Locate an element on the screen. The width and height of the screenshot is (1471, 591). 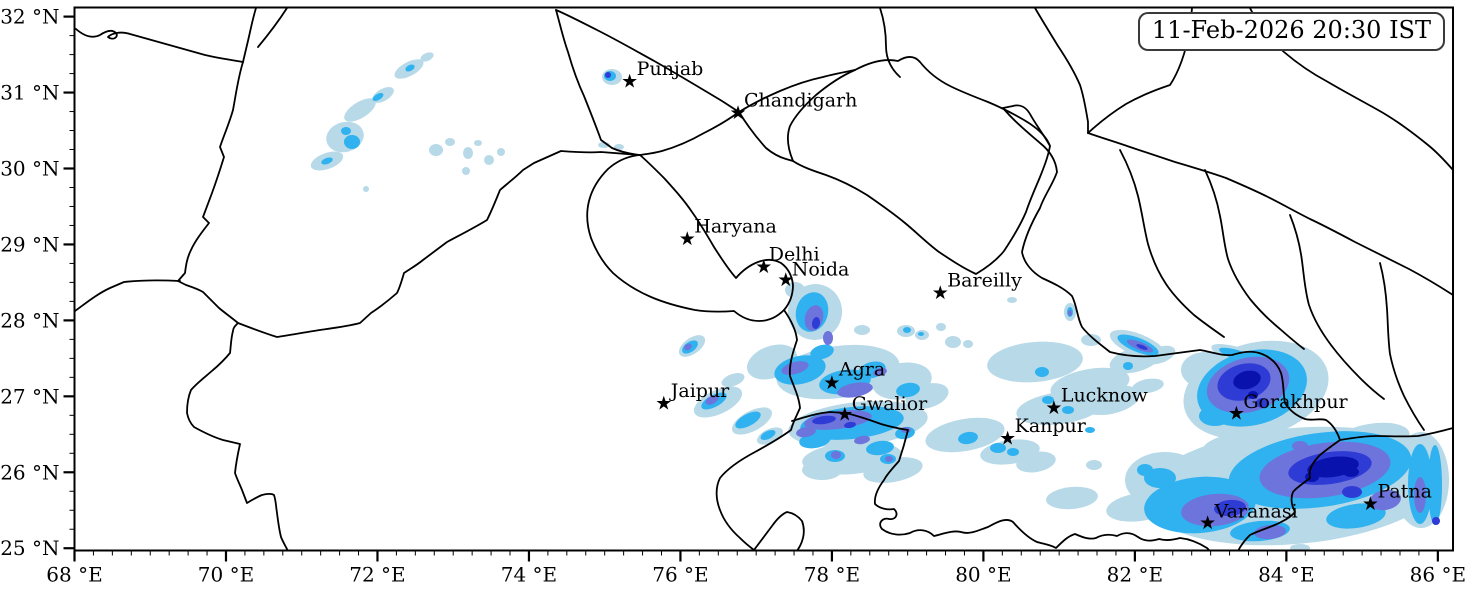
city-marker-chandigarh: ★Chandigarh is located at coordinates (793, 106).